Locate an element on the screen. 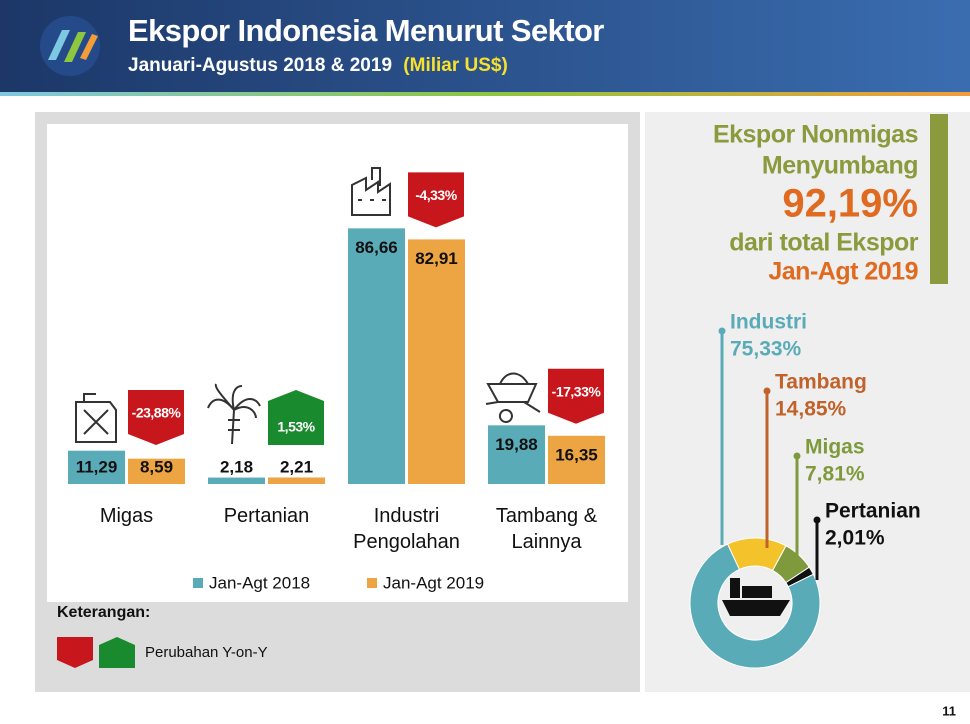  subtitle: Januari-Agustus 2018 & 2019 (Miliar US$) is located at coordinates (318, 65).